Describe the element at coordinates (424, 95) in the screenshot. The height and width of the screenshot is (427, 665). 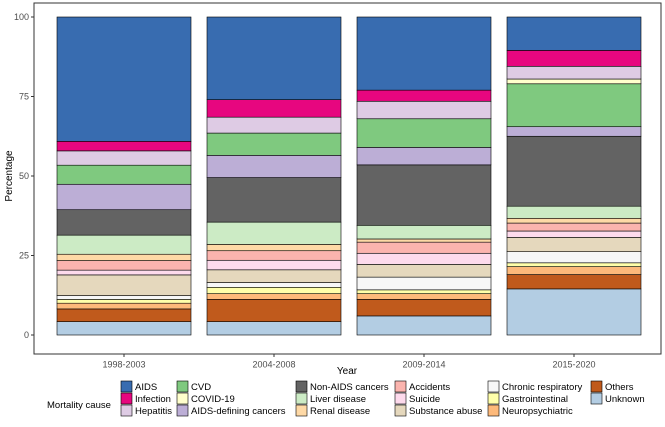
I see `bar-segment-infection-2009-2014` at that location.